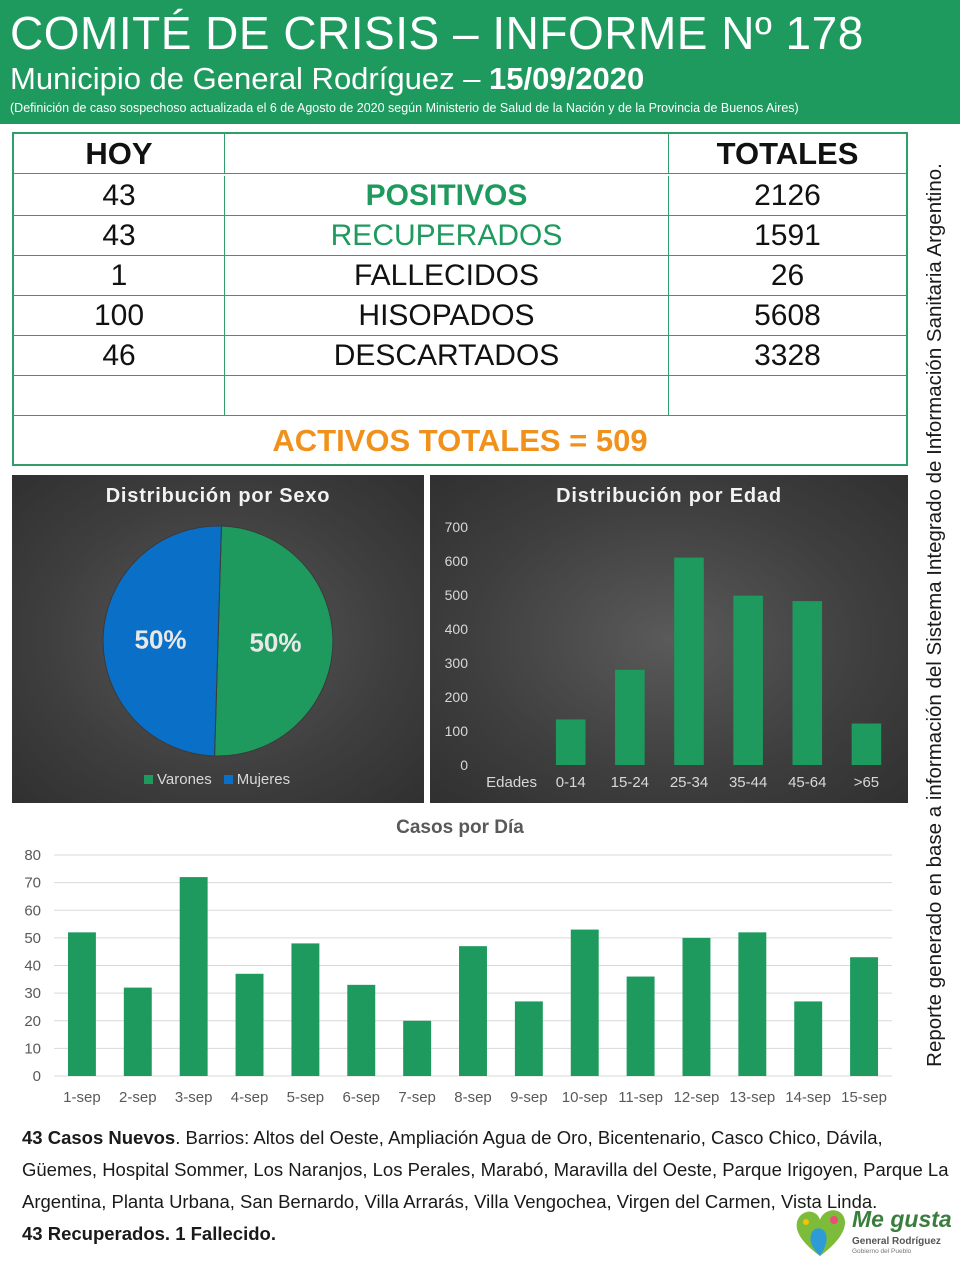 This screenshot has height=1280, width=960. I want to click on total-value: 26, so click(787, 275).